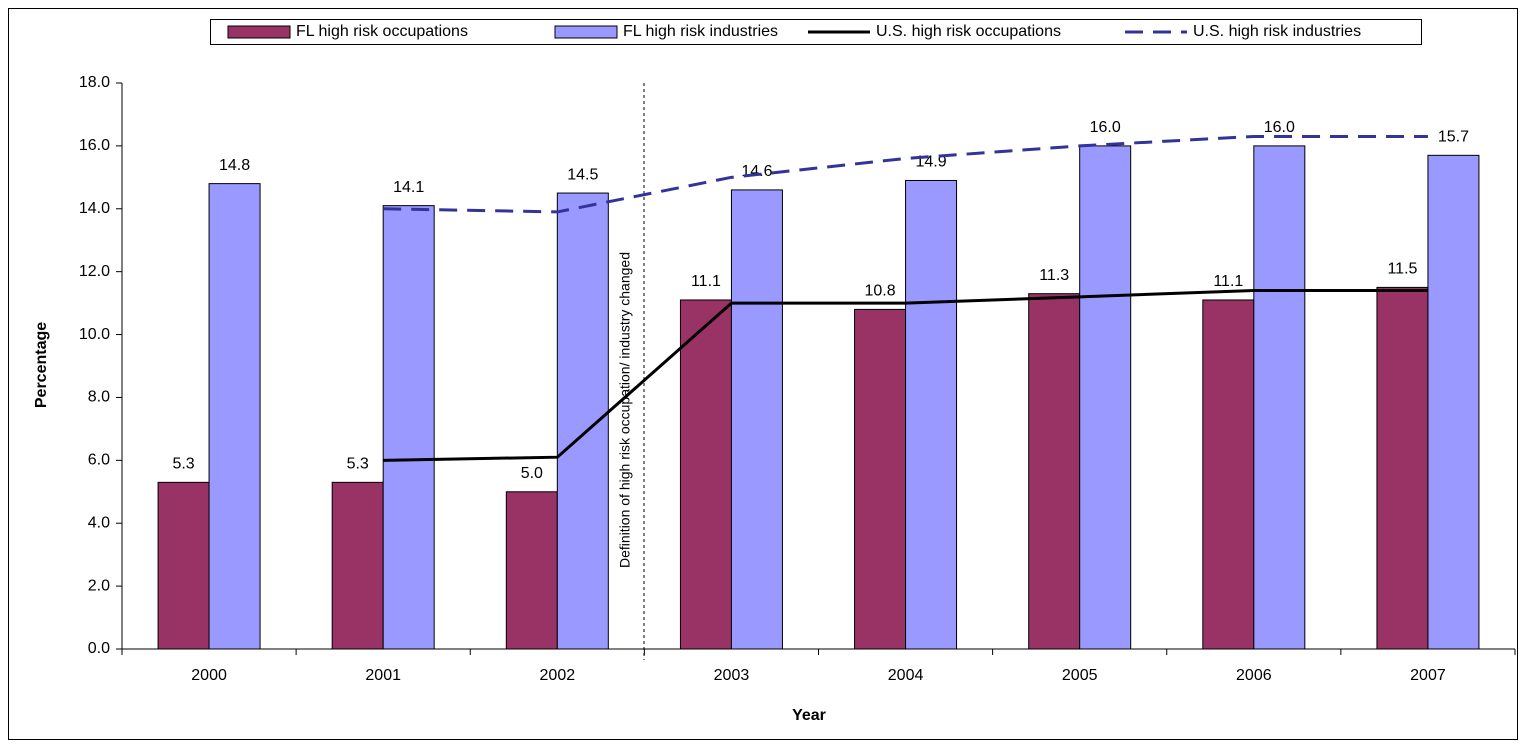 The image size is (1519, 747). What do you see at coordinates (41, 365) in the screenshot?
I see `y-axis-title: Percentage` at bounding box center [41, 365].